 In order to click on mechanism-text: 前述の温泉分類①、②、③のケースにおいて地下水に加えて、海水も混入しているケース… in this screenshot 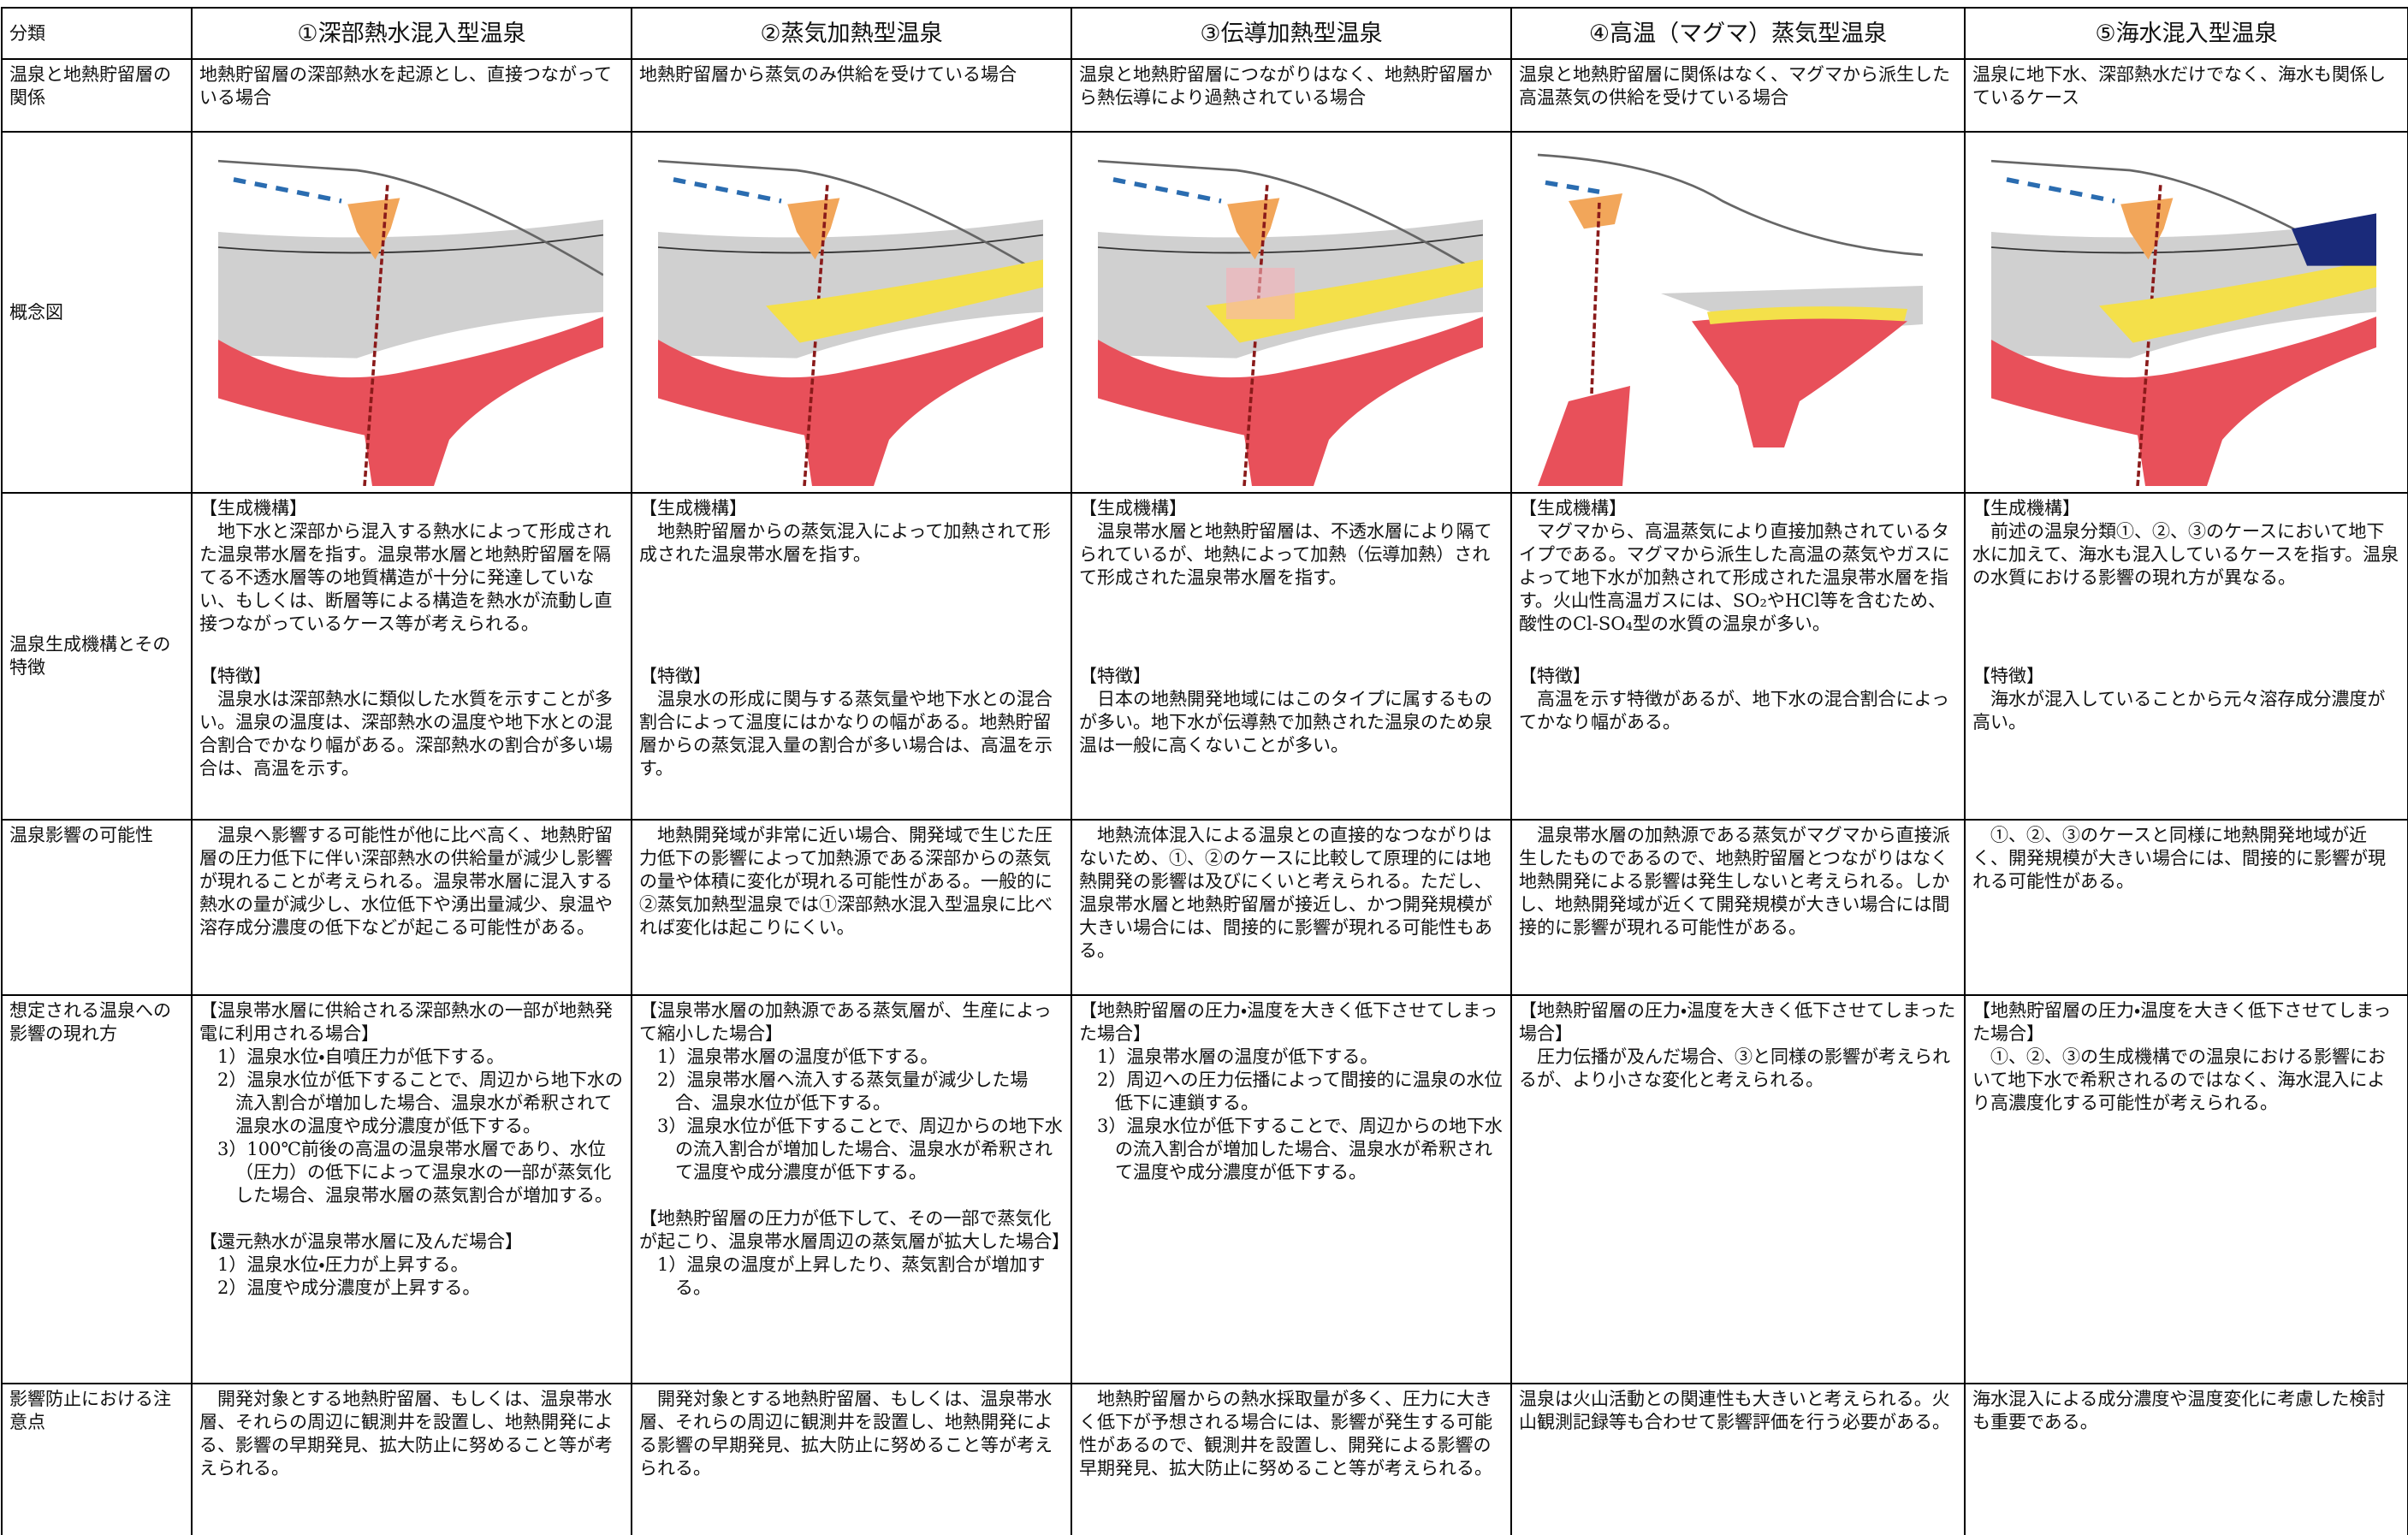, I will do `click(2185, 554)`.